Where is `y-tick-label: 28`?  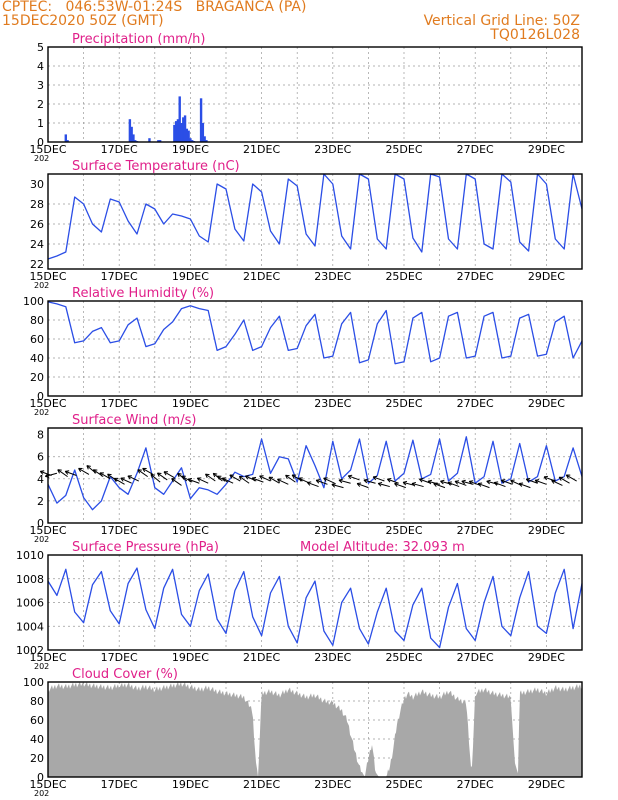 y-tick-label: 28 is located at coordinates (37, 204).